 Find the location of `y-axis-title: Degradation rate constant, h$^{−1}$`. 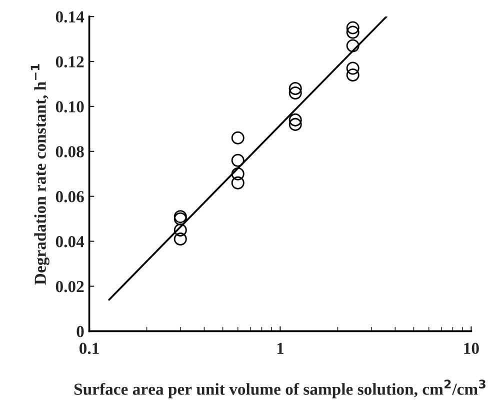

y-axis-title: Degradation rate constant, h$^{−1}$ is located at coordinates (40, 174).